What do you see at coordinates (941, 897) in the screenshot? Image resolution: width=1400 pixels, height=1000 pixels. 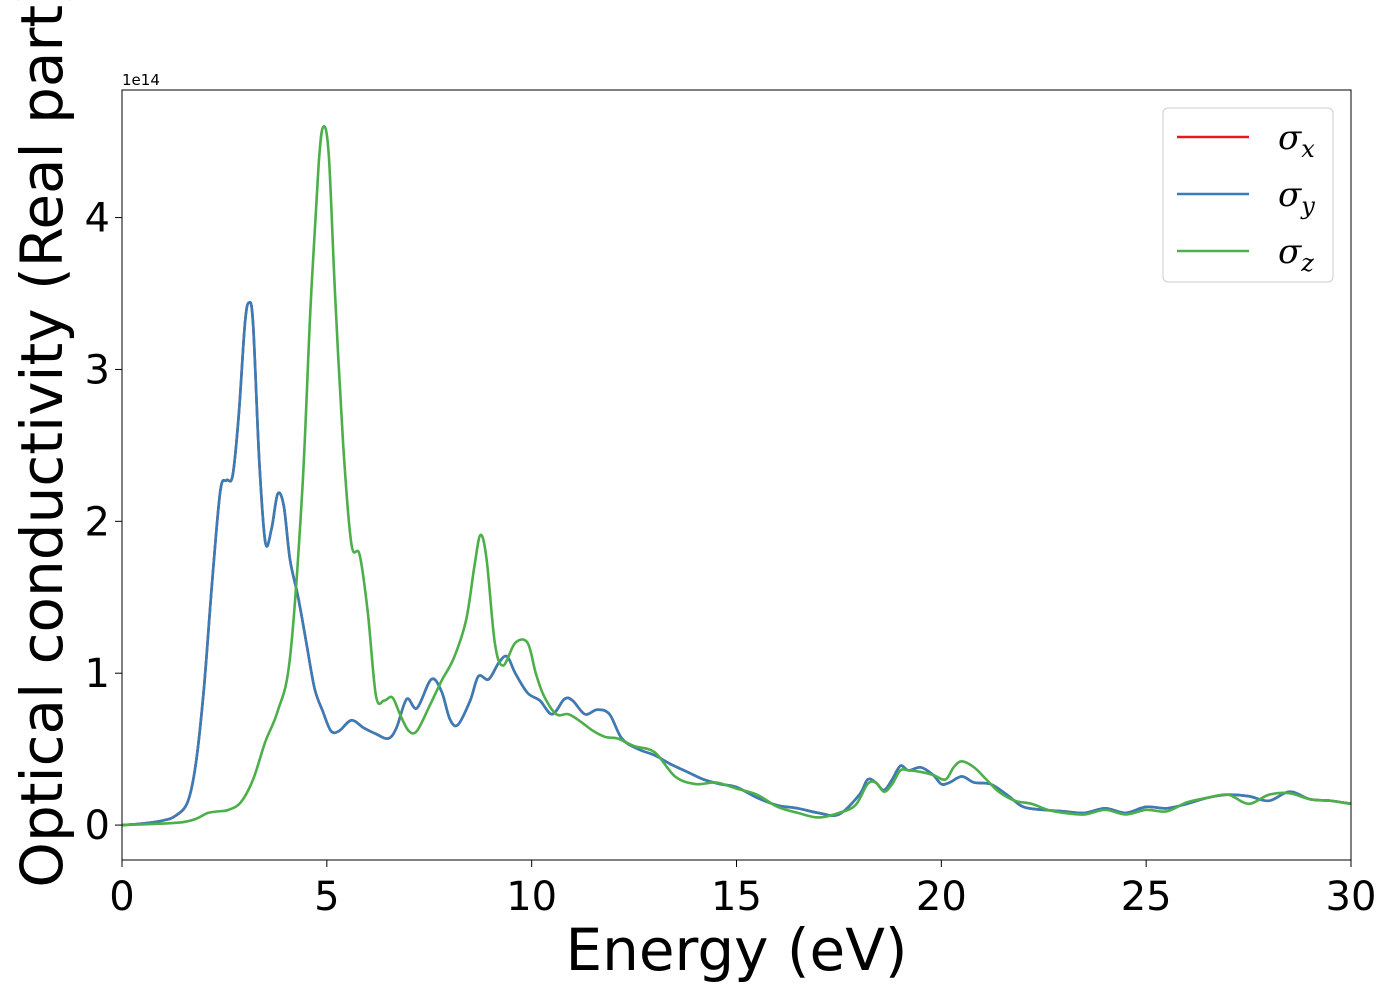 I see `x-tick-label: 20` at bounding box center [941, 897].